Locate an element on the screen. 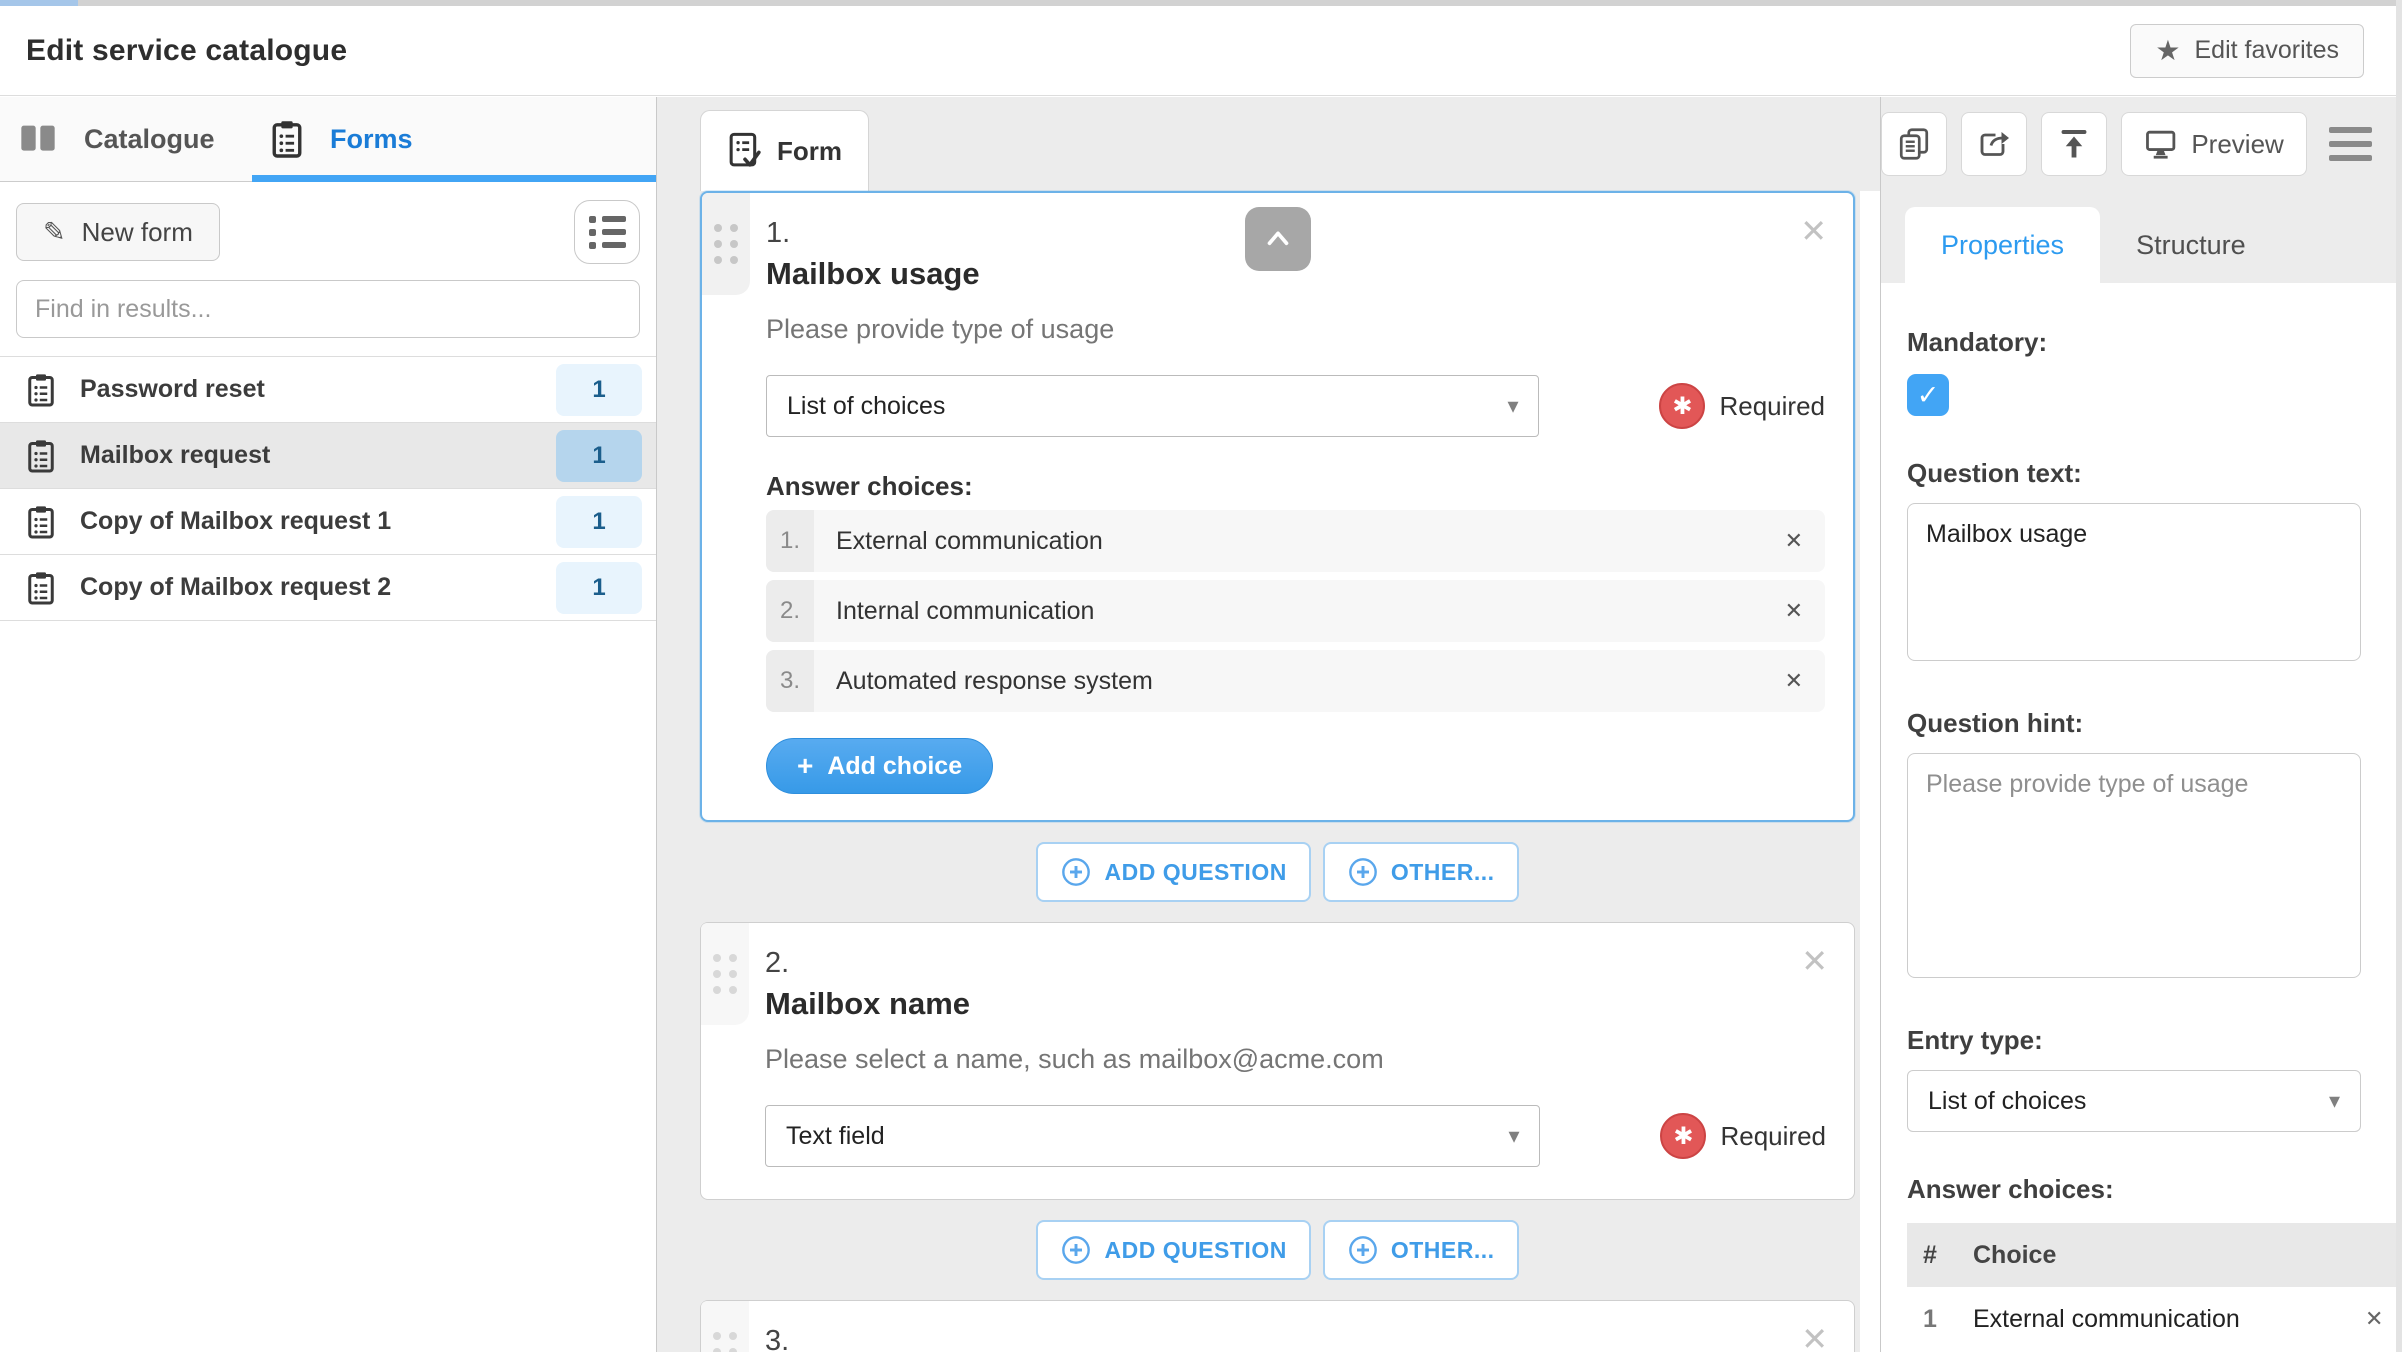  list-view-button is located at coordinates (607, 232).